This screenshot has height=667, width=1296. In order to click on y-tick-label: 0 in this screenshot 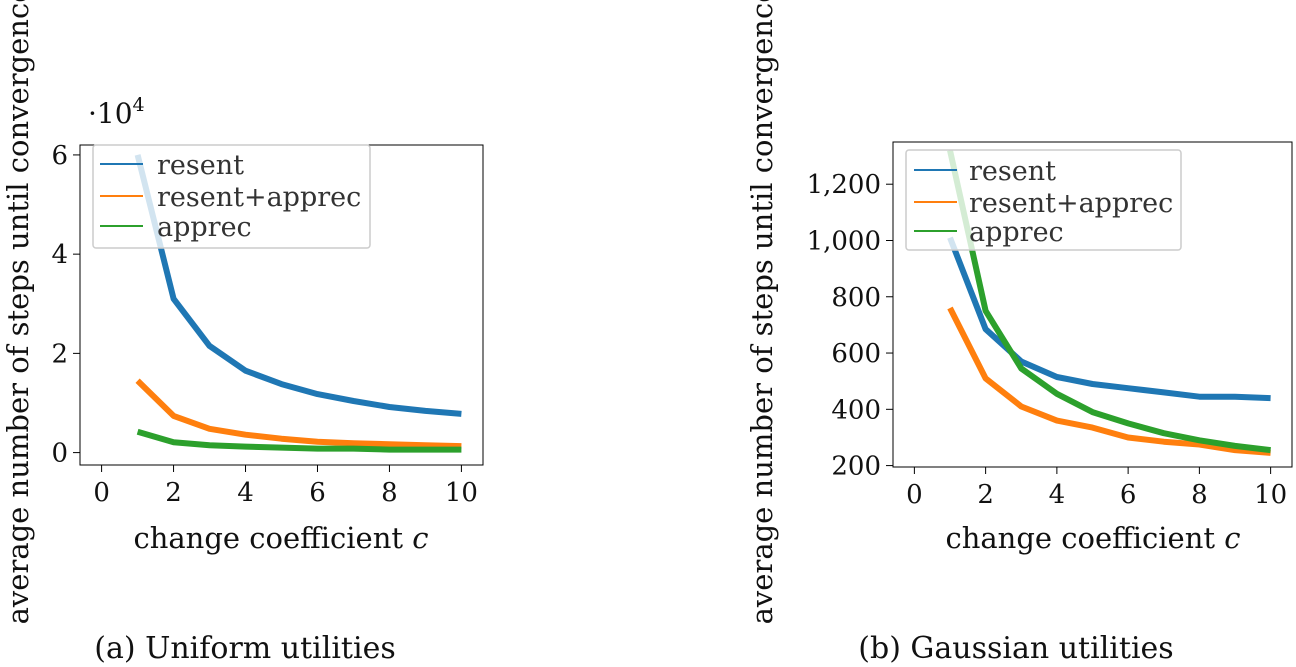, I will do `click(59, 454)`.